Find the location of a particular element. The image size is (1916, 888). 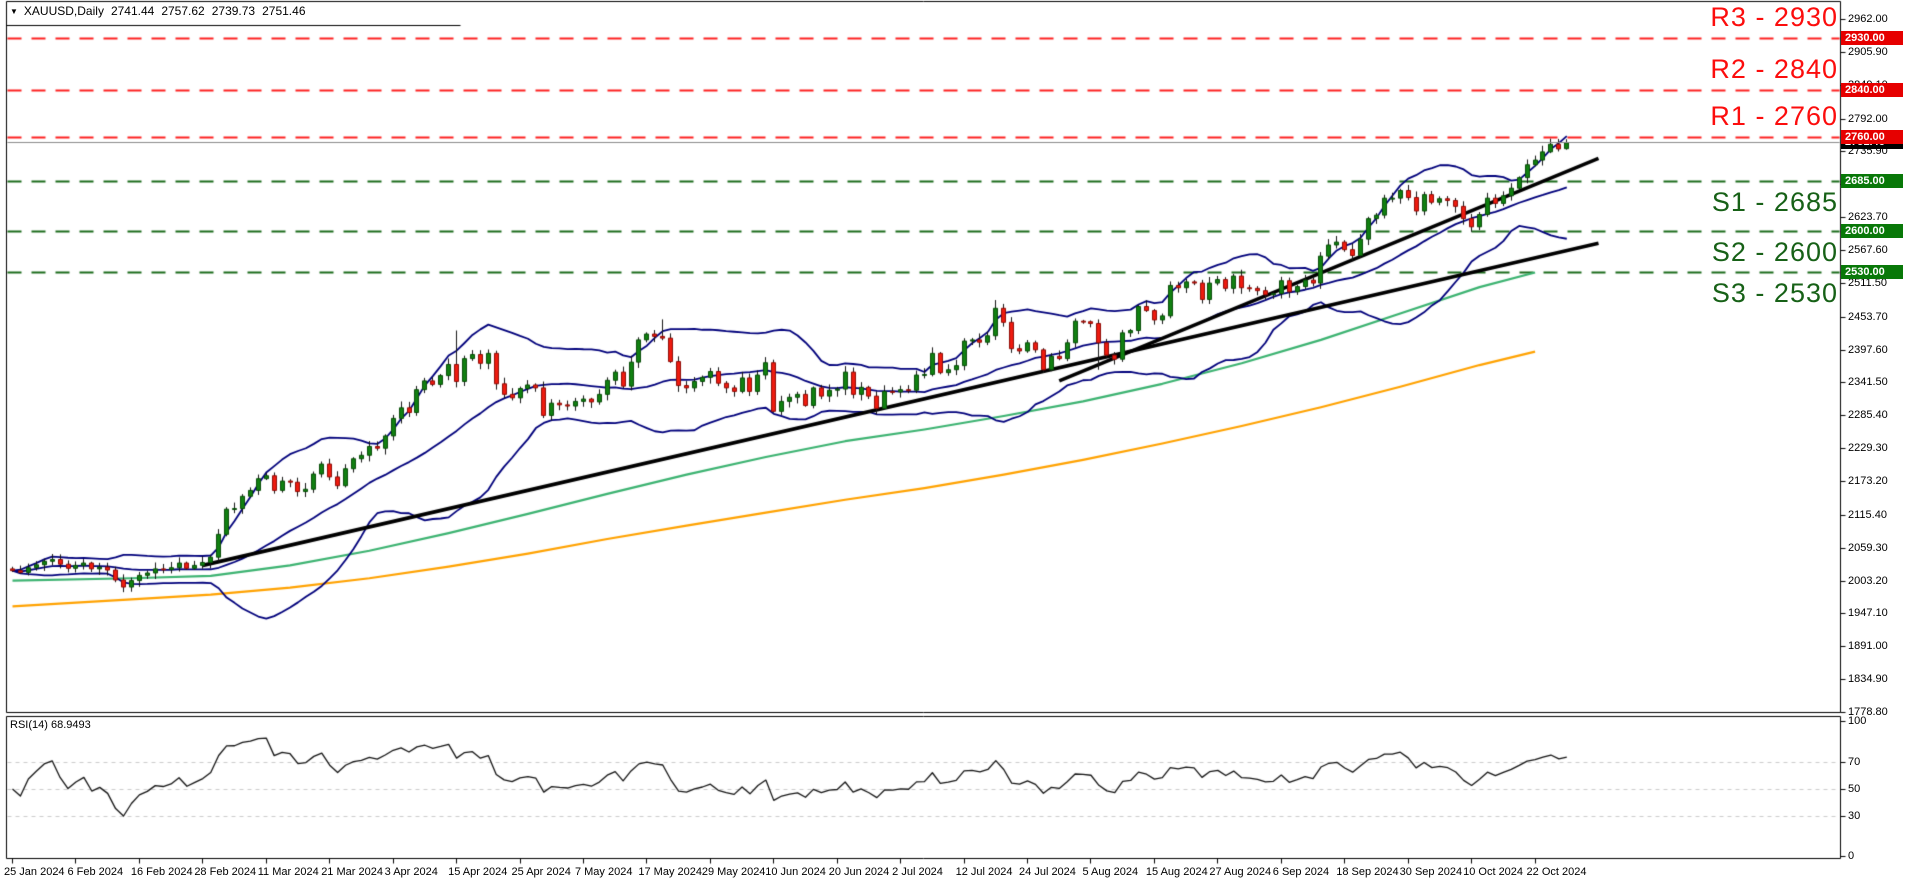

resistance-level-label: R3 - 2930 is located at coordinates (1774, 16).